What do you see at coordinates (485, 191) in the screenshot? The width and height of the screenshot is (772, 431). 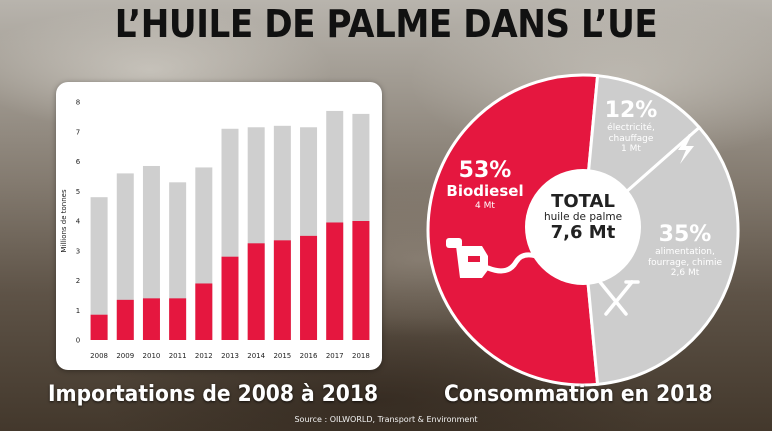 I see `slice-name: Biodiesel` at bounding box center [485, 191].